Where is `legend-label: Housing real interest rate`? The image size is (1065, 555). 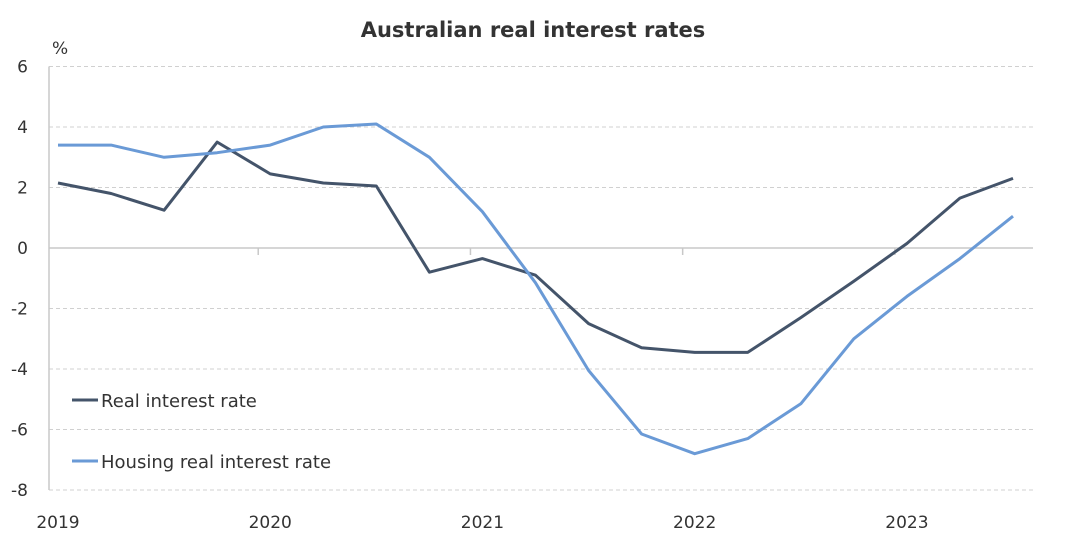 legend-label: Housing real interest rate is located at coordinates (216, 462).